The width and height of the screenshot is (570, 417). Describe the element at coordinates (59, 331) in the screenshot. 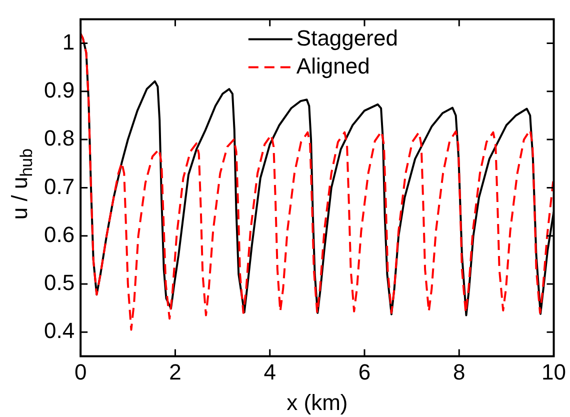

I see `y-tick-label: 0.4` at that location.